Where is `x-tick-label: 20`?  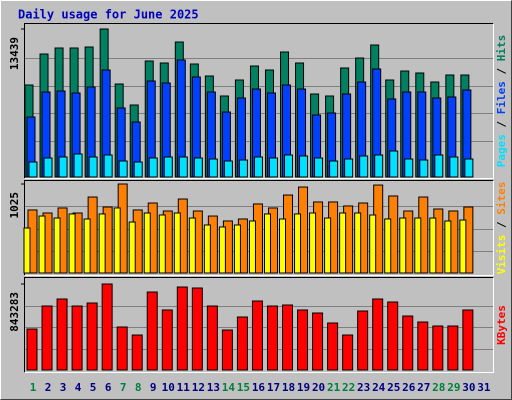
x-tick-label: 20 is located at coordinates (318, 387).